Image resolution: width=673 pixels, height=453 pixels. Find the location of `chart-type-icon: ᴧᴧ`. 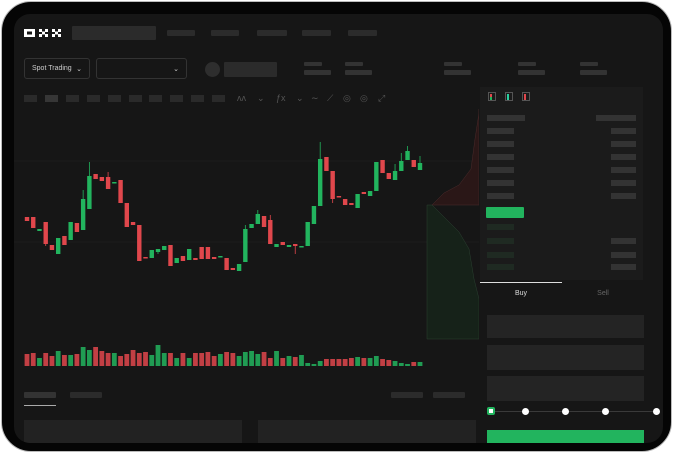

chart-type-icon: ᴧᴧ is located at coordinates (241, 98).